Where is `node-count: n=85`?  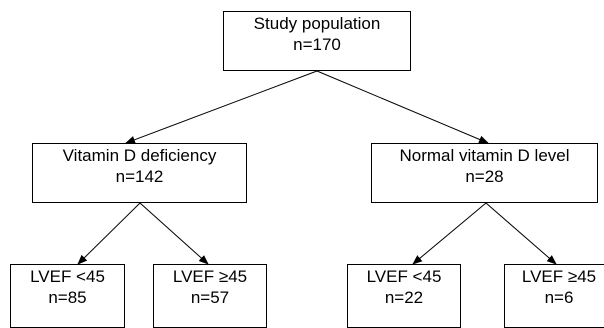
node-count: n=85 is located at coordinates (67, 297).